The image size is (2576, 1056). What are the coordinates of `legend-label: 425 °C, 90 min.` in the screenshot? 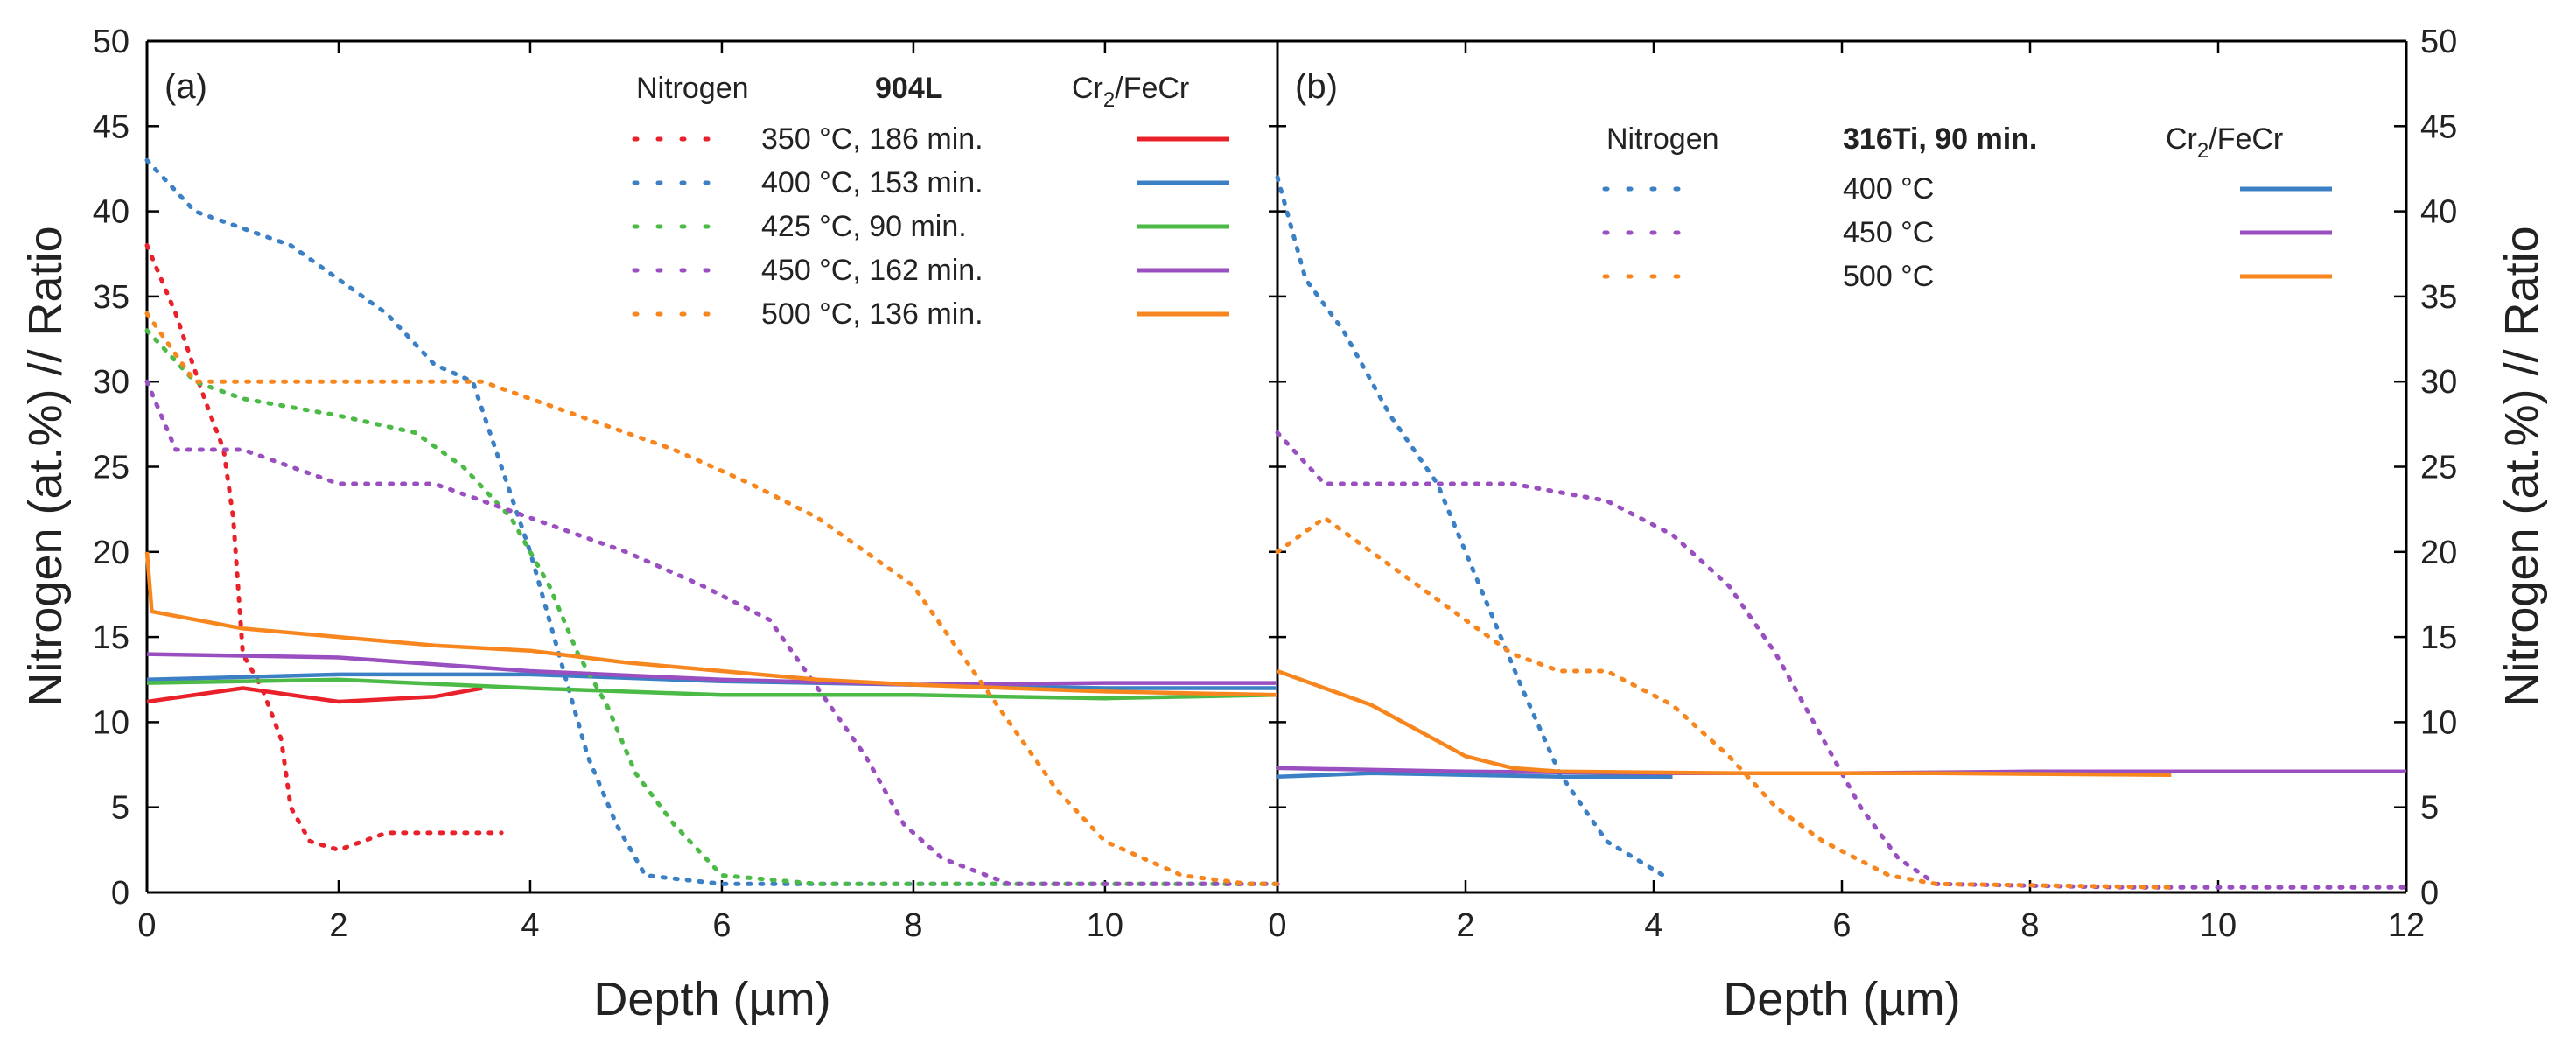 It's located at (864, 227).